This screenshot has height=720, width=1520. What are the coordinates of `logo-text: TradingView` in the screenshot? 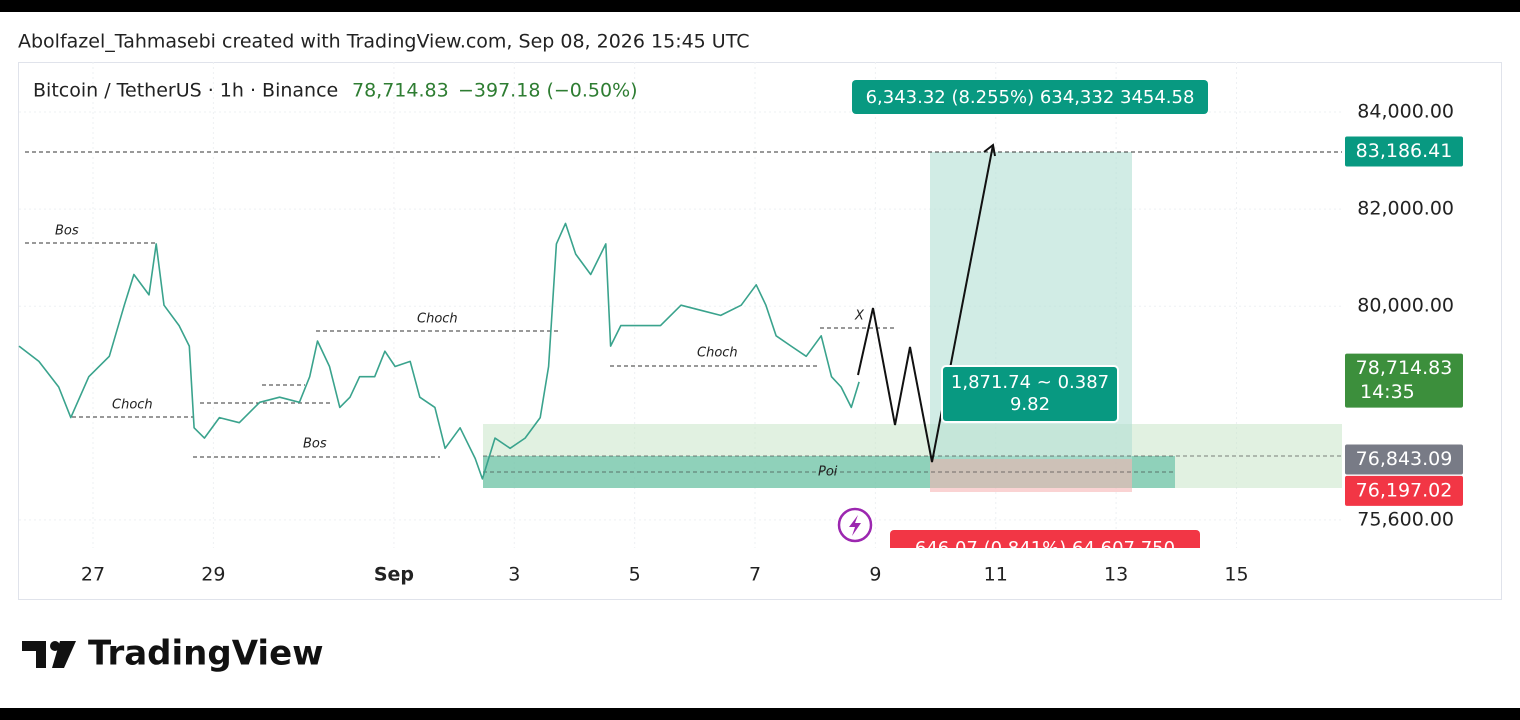 It's located at (206, 654).